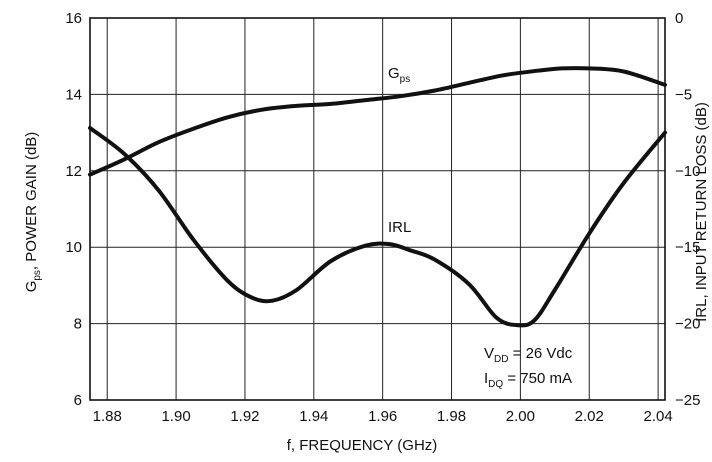 This screenshot has width=712, height=462. Describe the element at coordinates (175, 416) in the screenshot. I see `x-tick-label: 1.90` at that location.